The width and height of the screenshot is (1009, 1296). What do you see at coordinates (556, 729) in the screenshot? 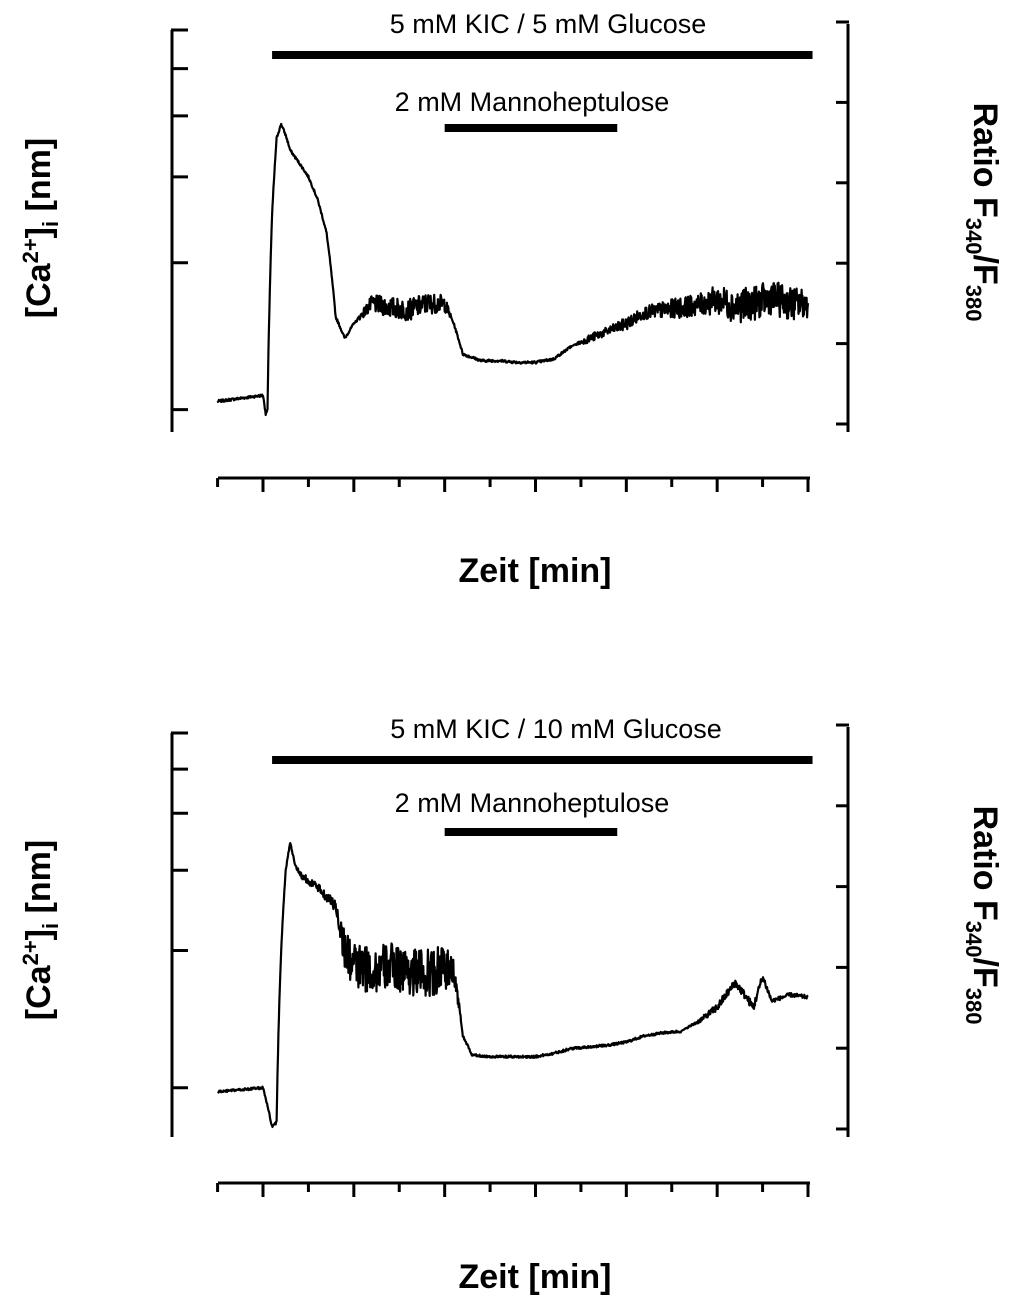
I see `treatment-label-kic-glucose: 5 mM KIC / 10 mM Glucose` at bounding box center [556, 729].